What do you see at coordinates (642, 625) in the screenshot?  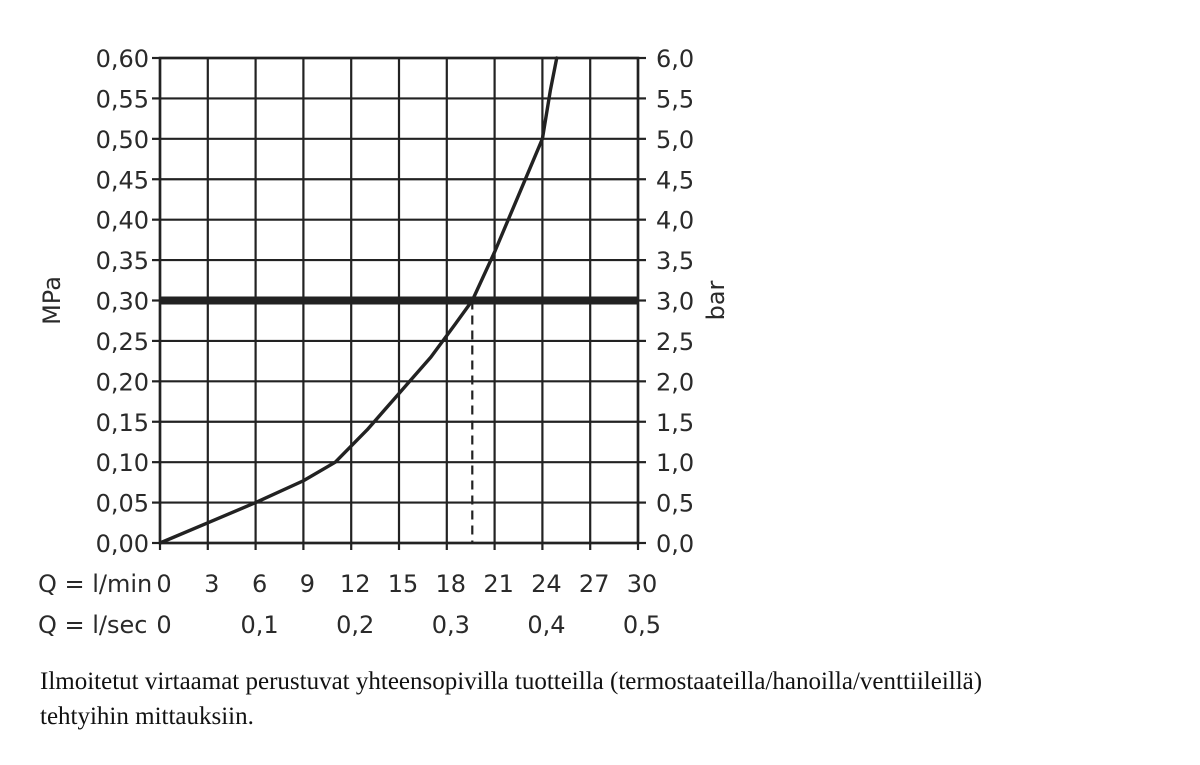 I see `x-tick-label-lsec: 0,5` at bounding box center [642, 625].